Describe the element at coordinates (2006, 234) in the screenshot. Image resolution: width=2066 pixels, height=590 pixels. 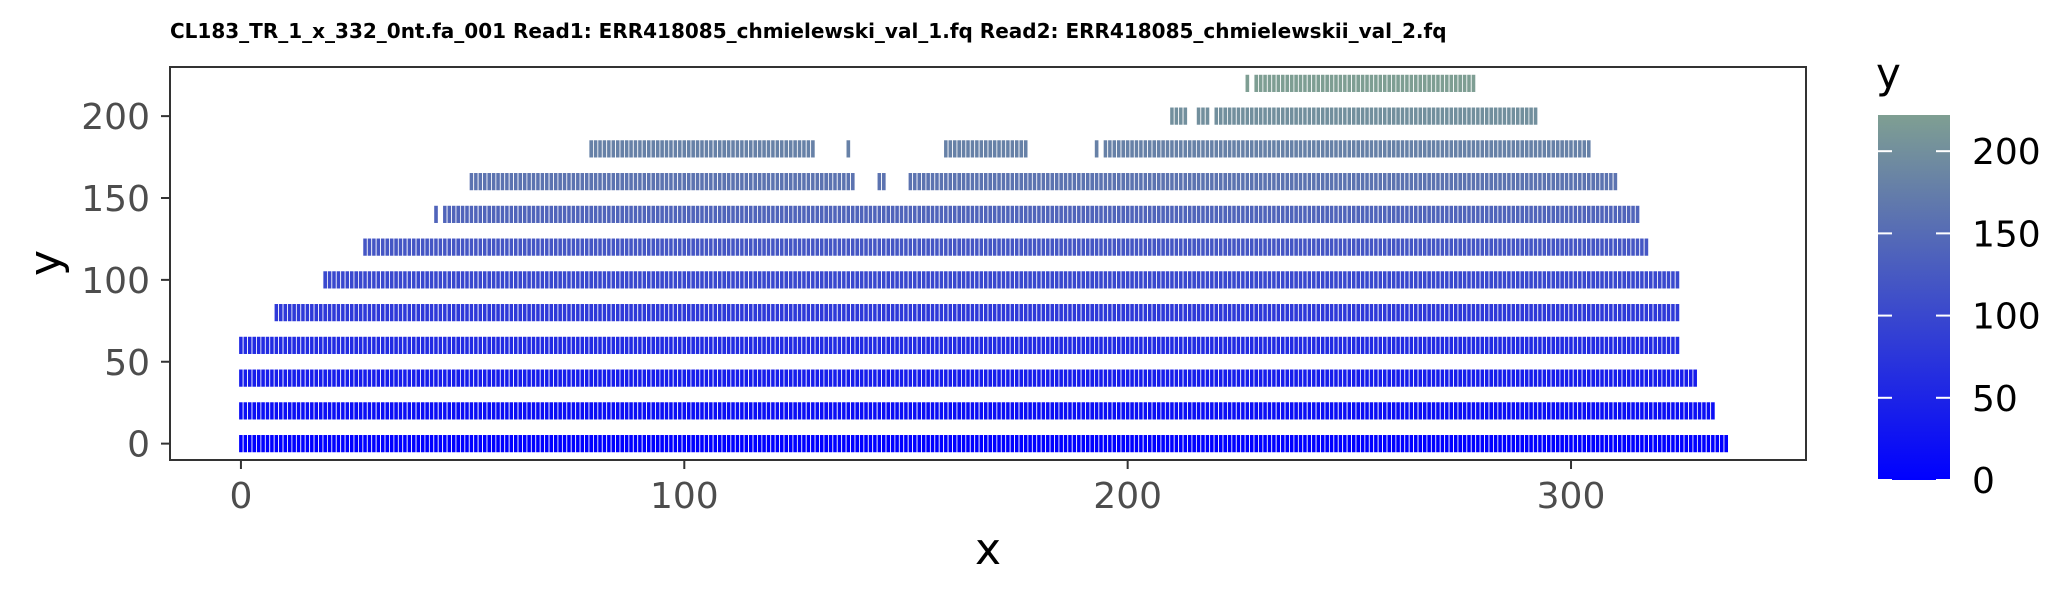
I see `legend-tick-label: 150` at that location.